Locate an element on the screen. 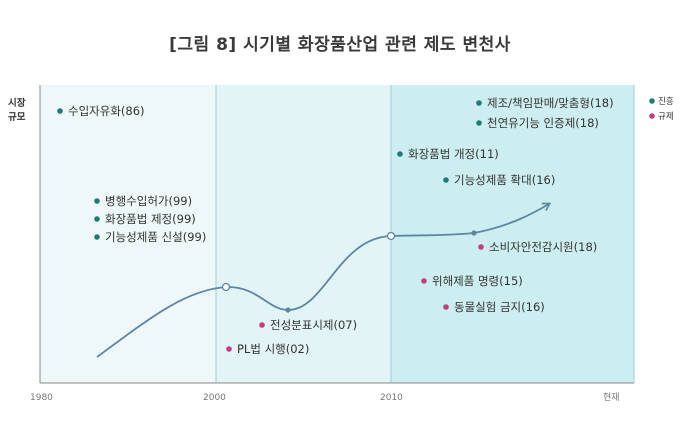 The height and width of the screenshot is (445, 680). y-axis-label: 시장 is located at coordinates (17, 103).